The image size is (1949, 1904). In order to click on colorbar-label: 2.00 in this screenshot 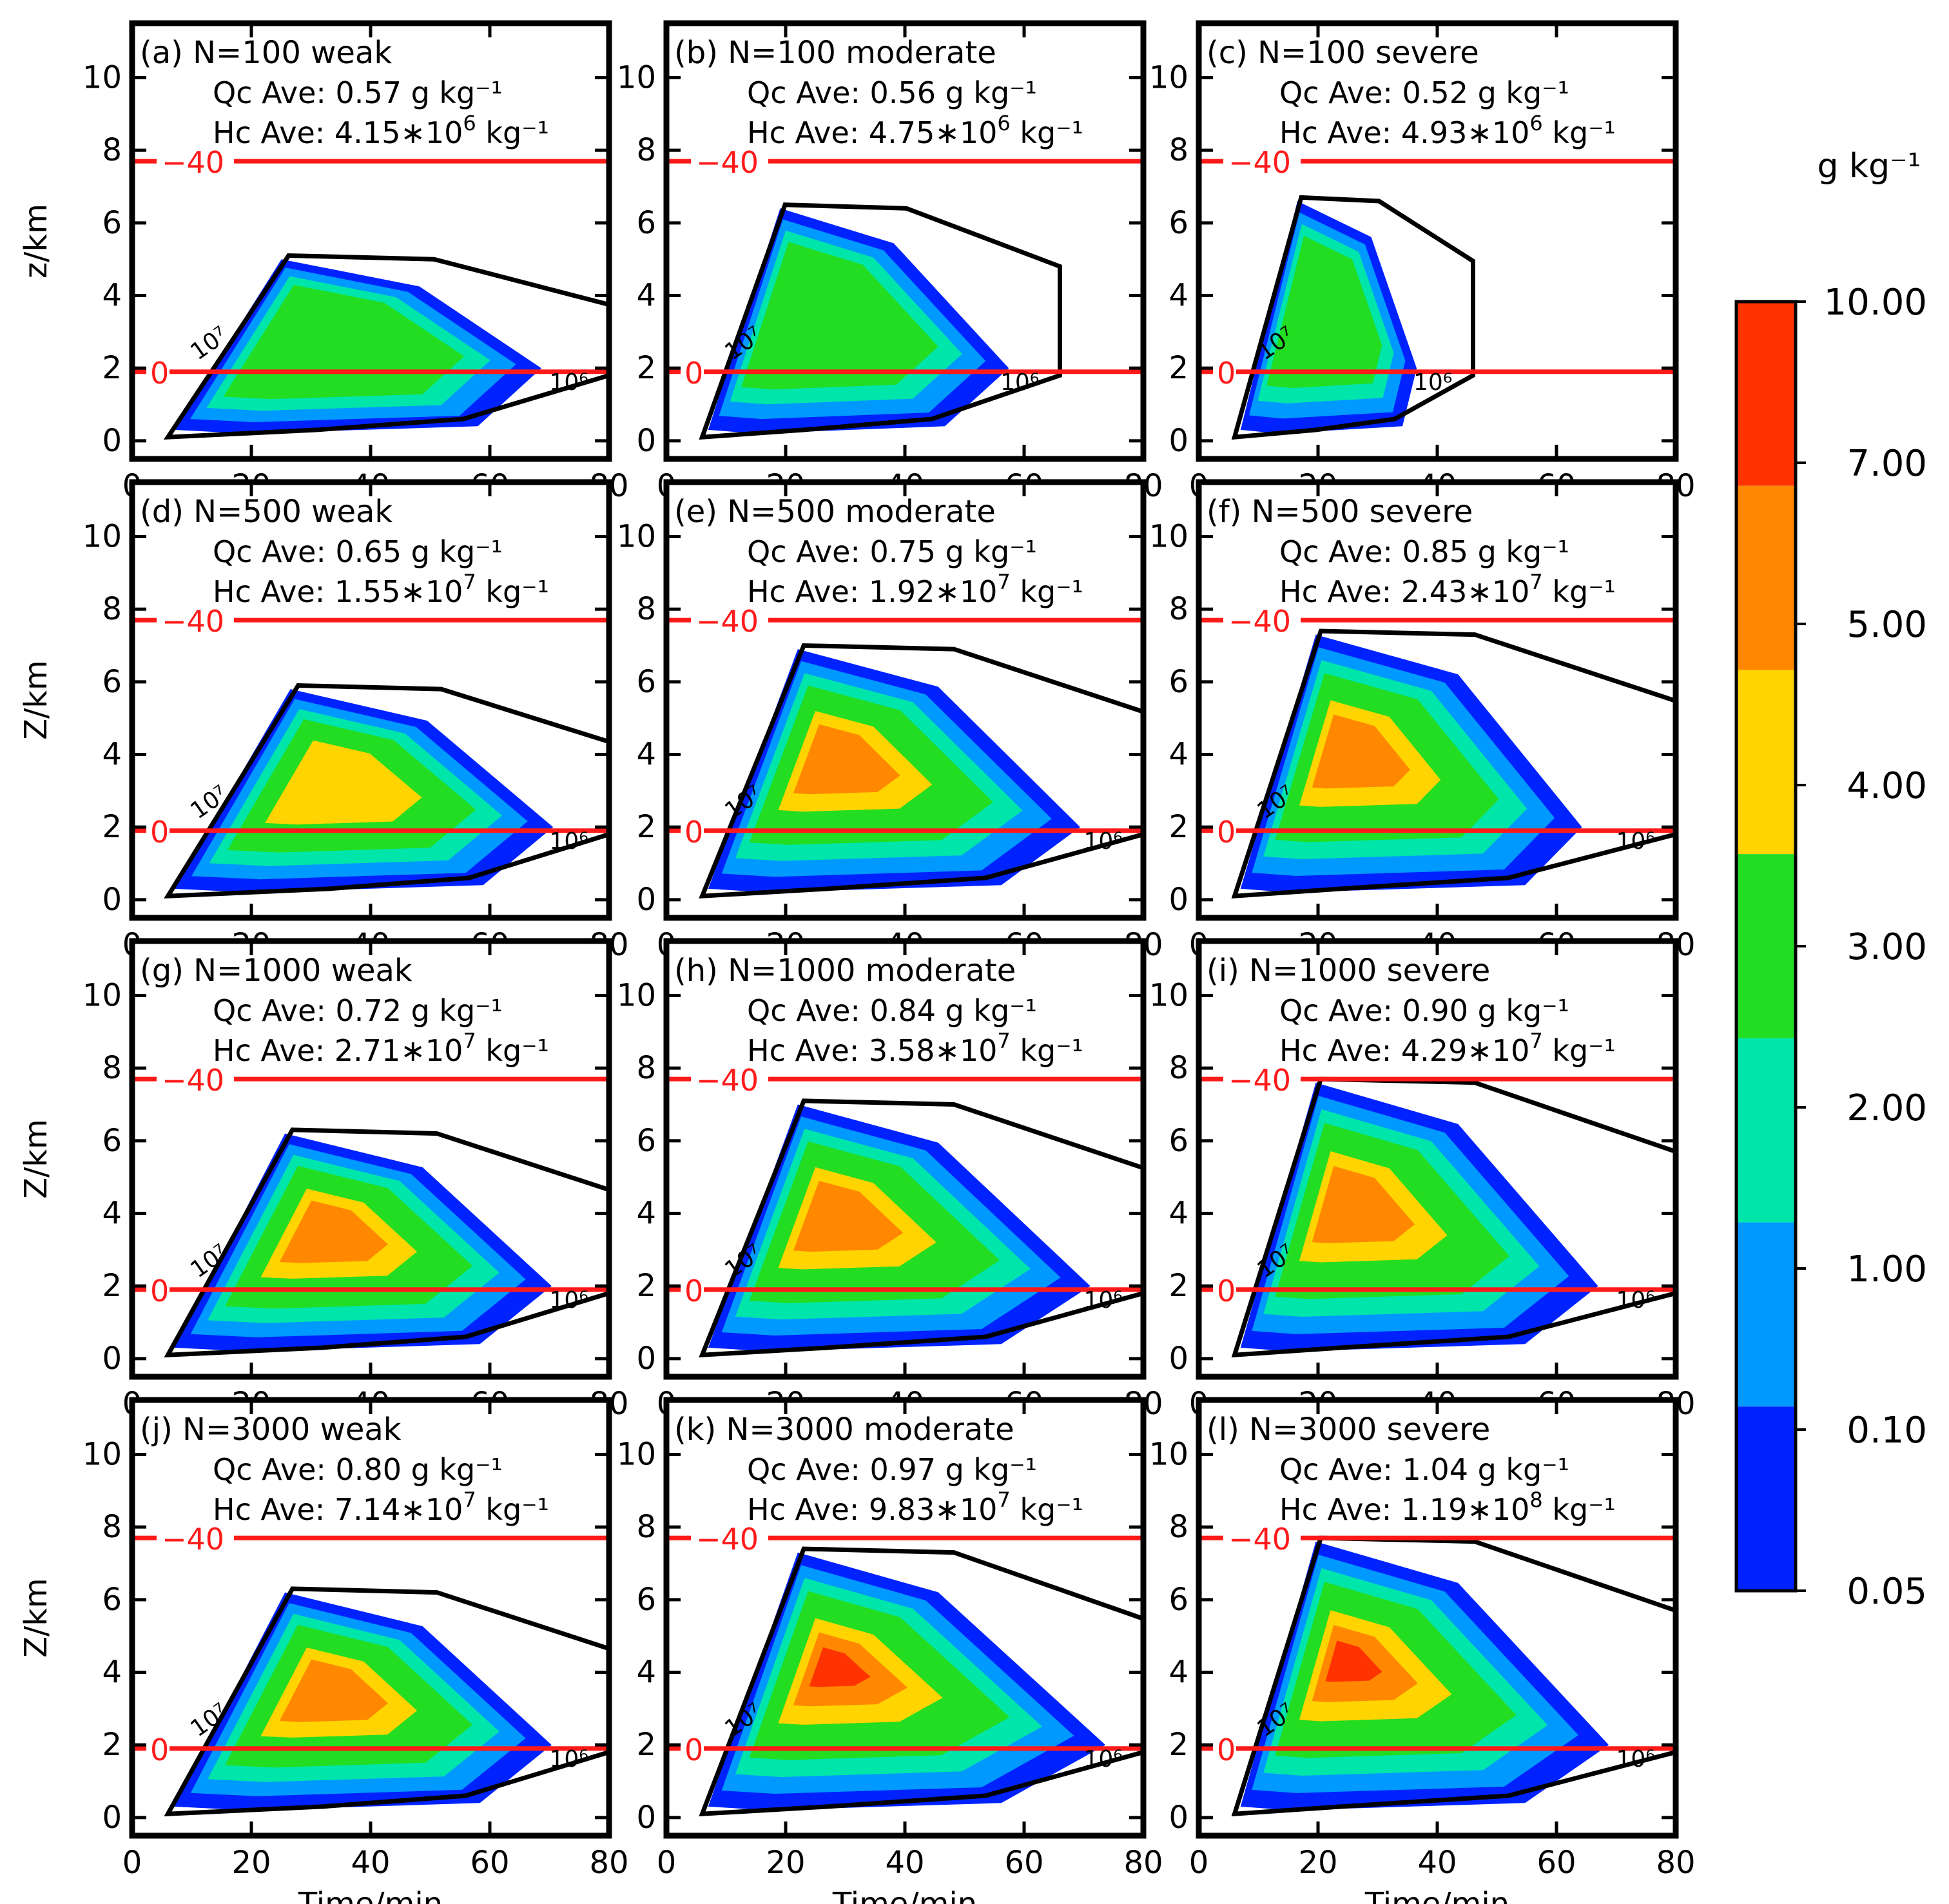, I will do `click(1887, 1108)`.